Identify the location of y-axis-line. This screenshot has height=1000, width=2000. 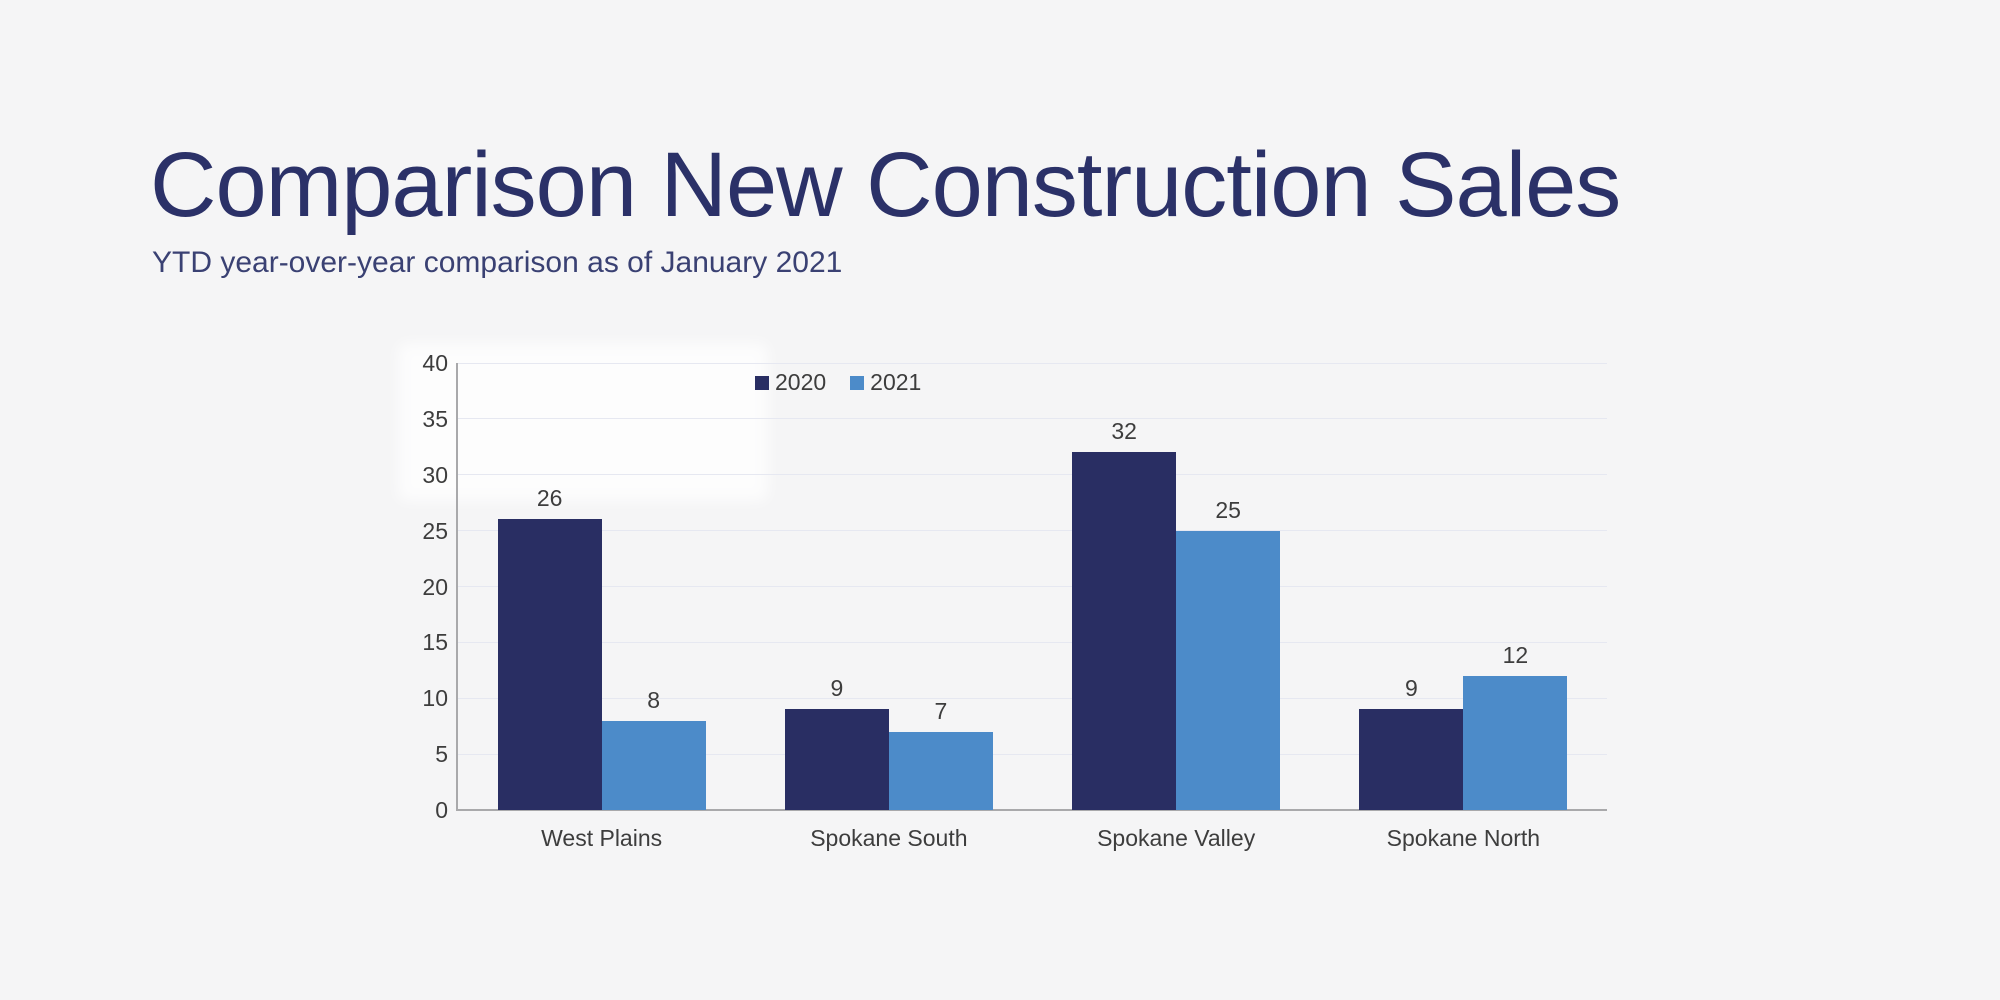
(457, 586).